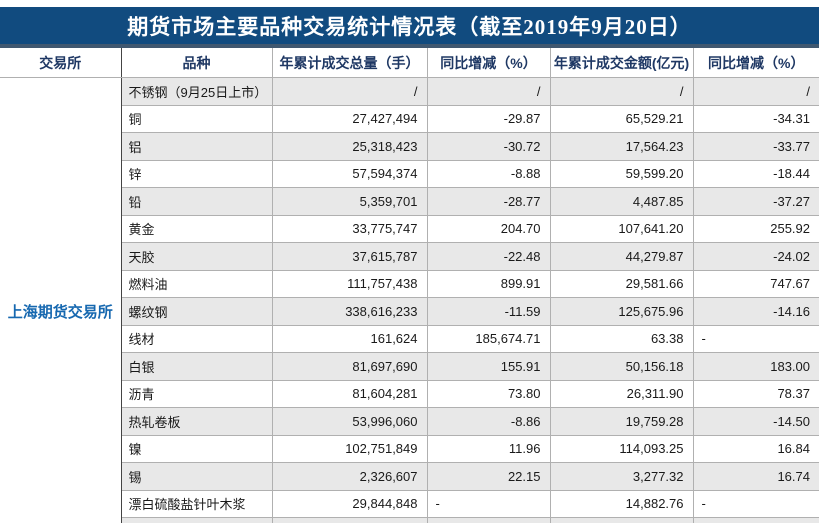 This screenshot has height=523, width=819. What do you see at coordinates (756, 146) in the screenshot?
I see `amount-yoy-cell: -33.77` at bounding box center [756, 146].